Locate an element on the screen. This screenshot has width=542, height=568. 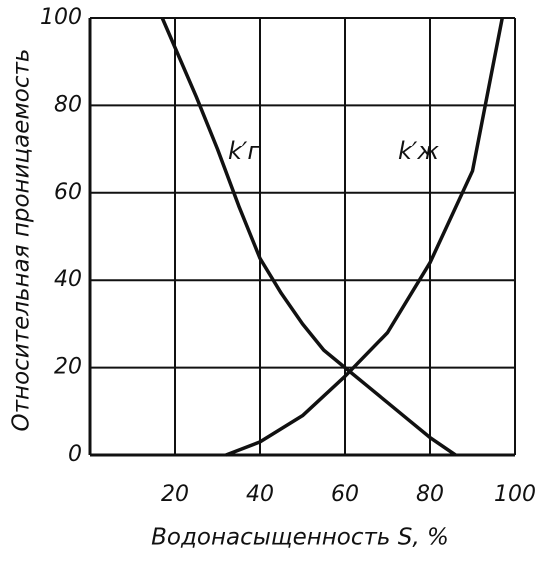
legend-label: k′ж is located at coordinates (418, 151).